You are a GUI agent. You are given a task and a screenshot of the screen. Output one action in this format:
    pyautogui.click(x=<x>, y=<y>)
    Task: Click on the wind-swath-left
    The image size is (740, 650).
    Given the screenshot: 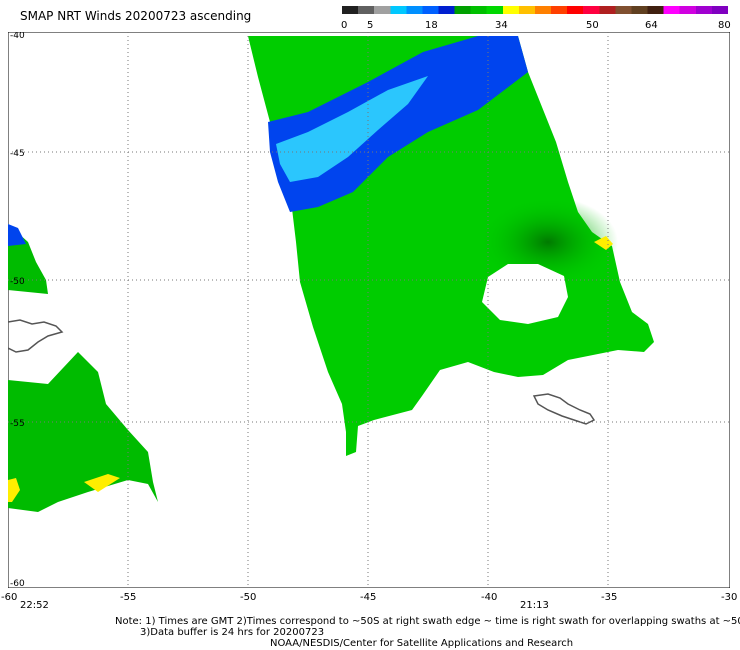 What is the action you would take?
    pyautogui.click(x=83, y=432)
    